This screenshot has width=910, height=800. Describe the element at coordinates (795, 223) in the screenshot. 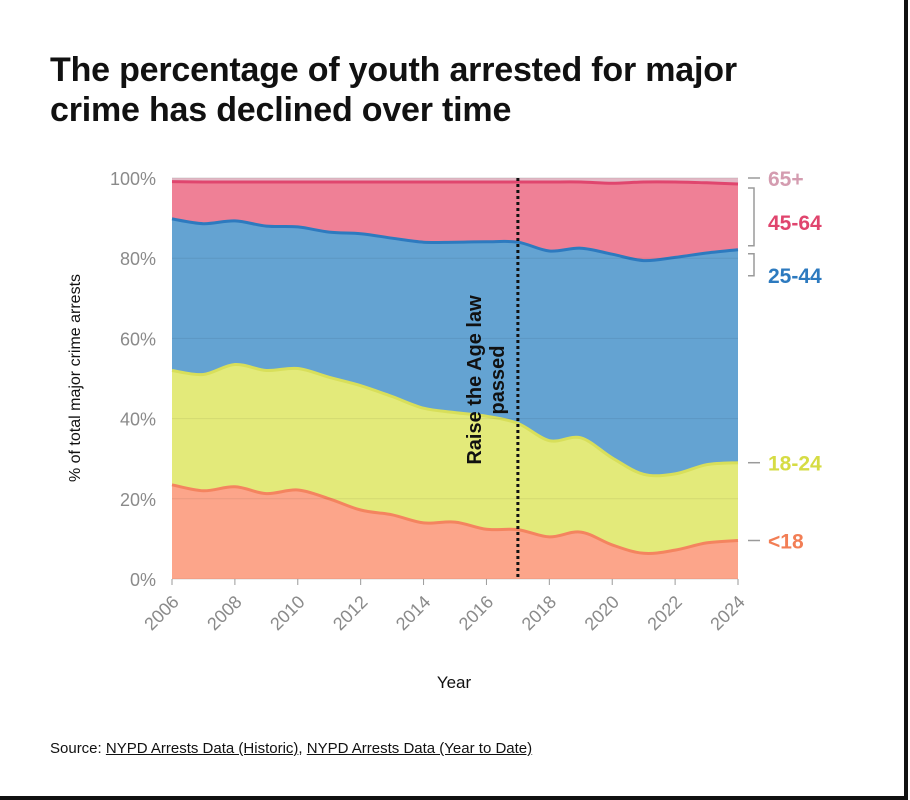

I see `legend-label-45-64: 45-64` at that location.